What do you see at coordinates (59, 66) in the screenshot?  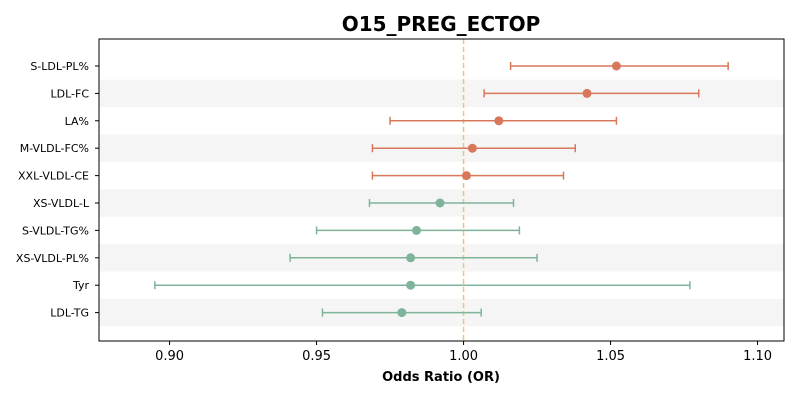 I see `y-tick-label: S-LDL-PL%` at bounding box center [59, 66].